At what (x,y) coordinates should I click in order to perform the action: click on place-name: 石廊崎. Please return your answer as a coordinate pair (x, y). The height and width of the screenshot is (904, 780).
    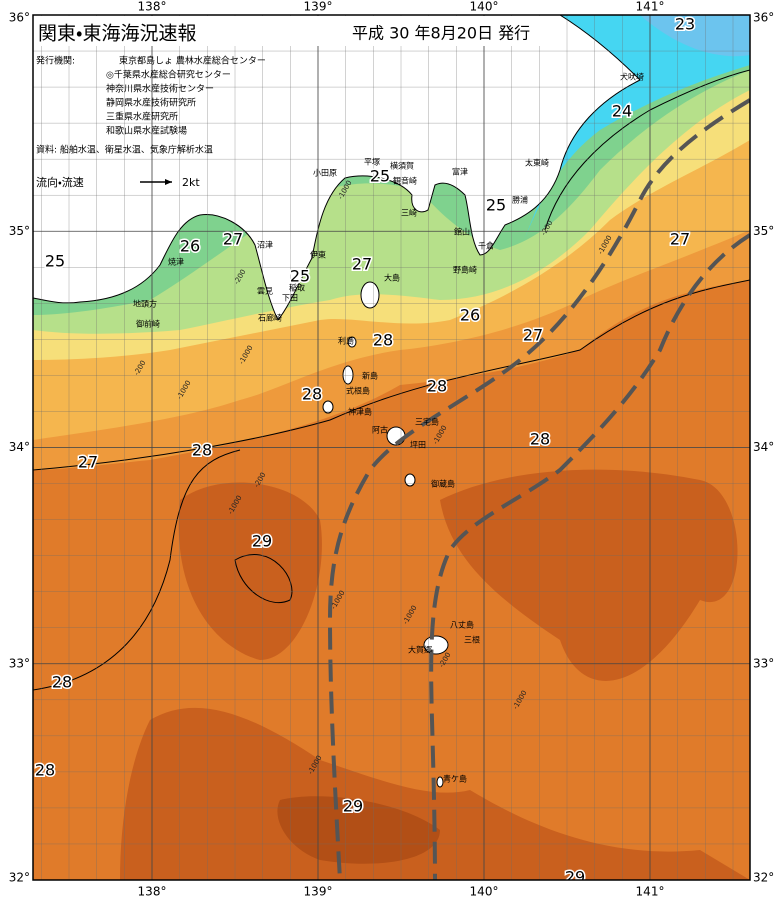
    Looking at the image, I should click on (270, 318).